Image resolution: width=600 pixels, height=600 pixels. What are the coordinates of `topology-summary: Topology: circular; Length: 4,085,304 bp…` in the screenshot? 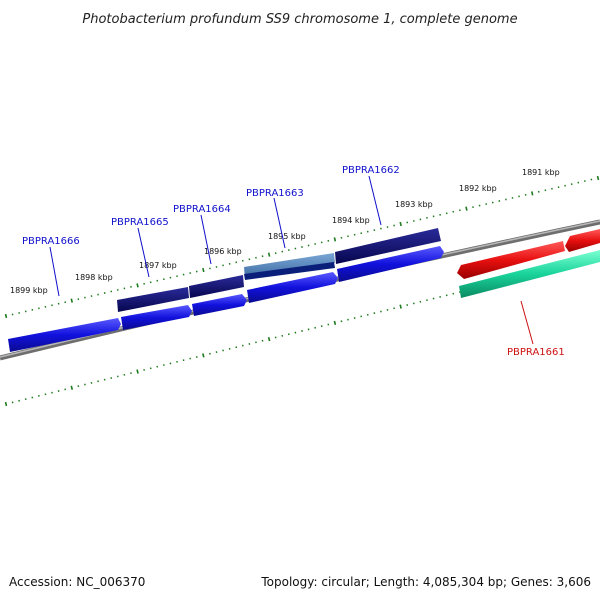 It's located at (425, 582).